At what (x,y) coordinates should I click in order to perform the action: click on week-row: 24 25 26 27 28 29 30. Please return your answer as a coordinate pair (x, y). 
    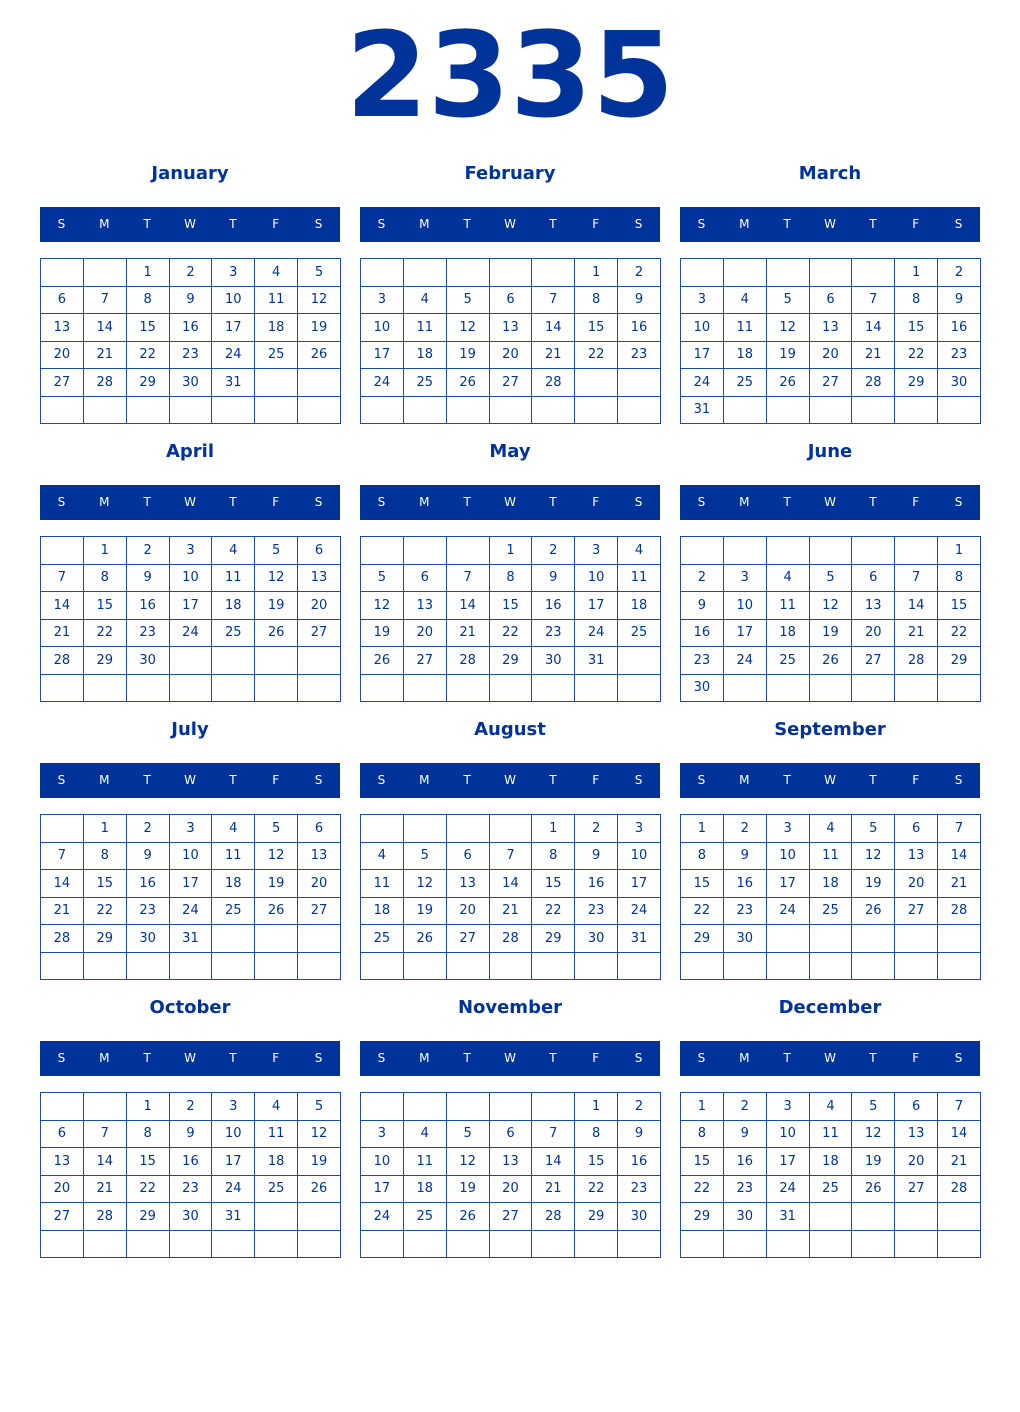
    Looking at the image, I should click on (830, 382).